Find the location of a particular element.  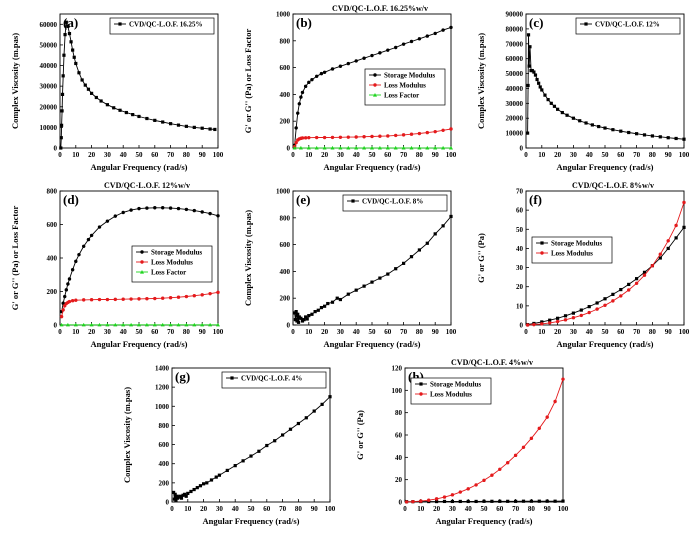

legend-box is located at coordinates (274, 380).